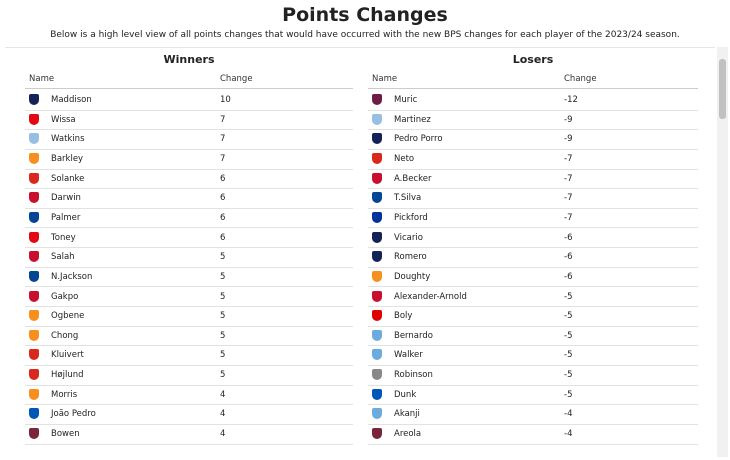 The height and width of the screenshot is (460, 730). I want to click on player-name: Doughty, so click(412, 276).